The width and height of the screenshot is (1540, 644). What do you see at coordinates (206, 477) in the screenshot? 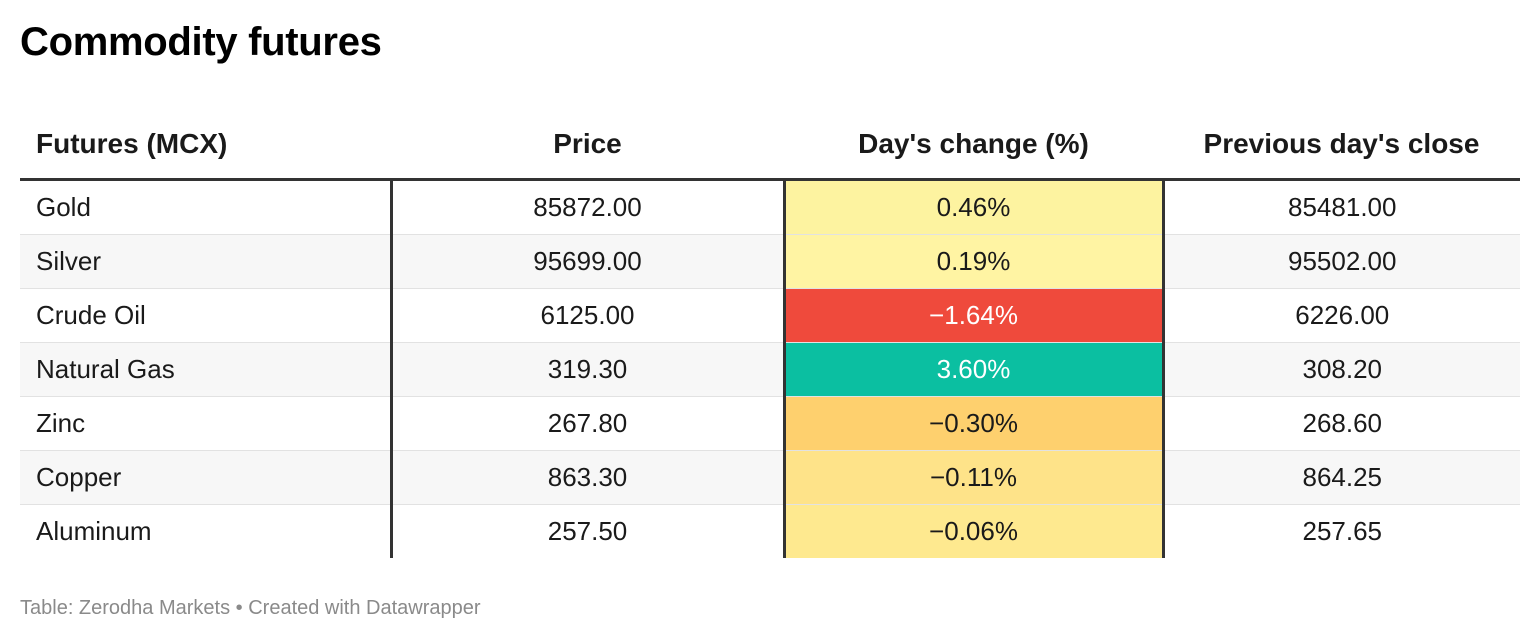
I see `cell-futures: Copper` at bounding box center [206, 477].